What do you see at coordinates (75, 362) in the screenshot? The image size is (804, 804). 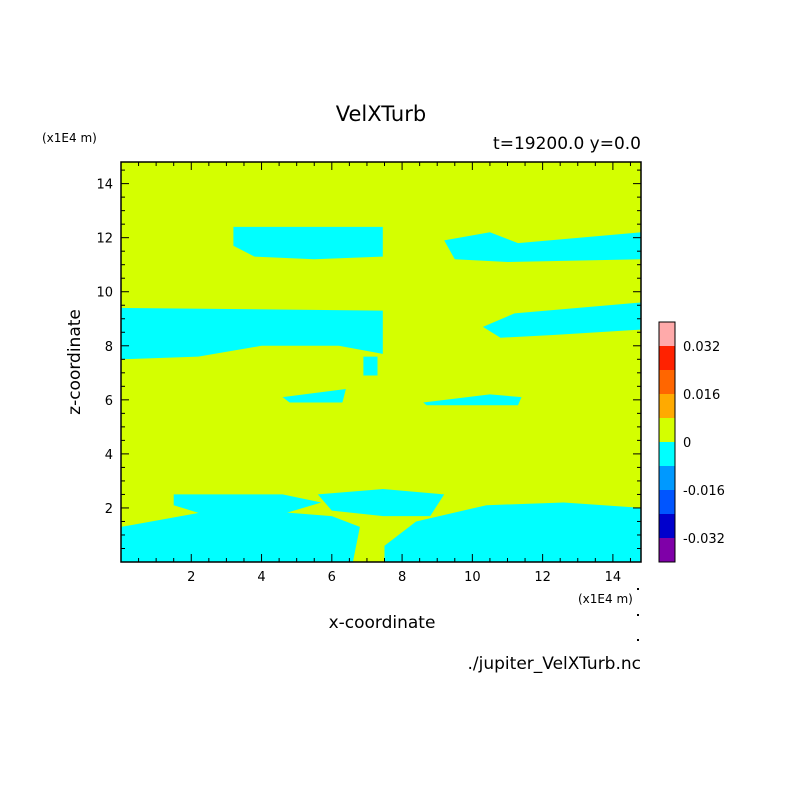 I see `y-axis-label: z-coordinate` at bounding box center [75, 362].